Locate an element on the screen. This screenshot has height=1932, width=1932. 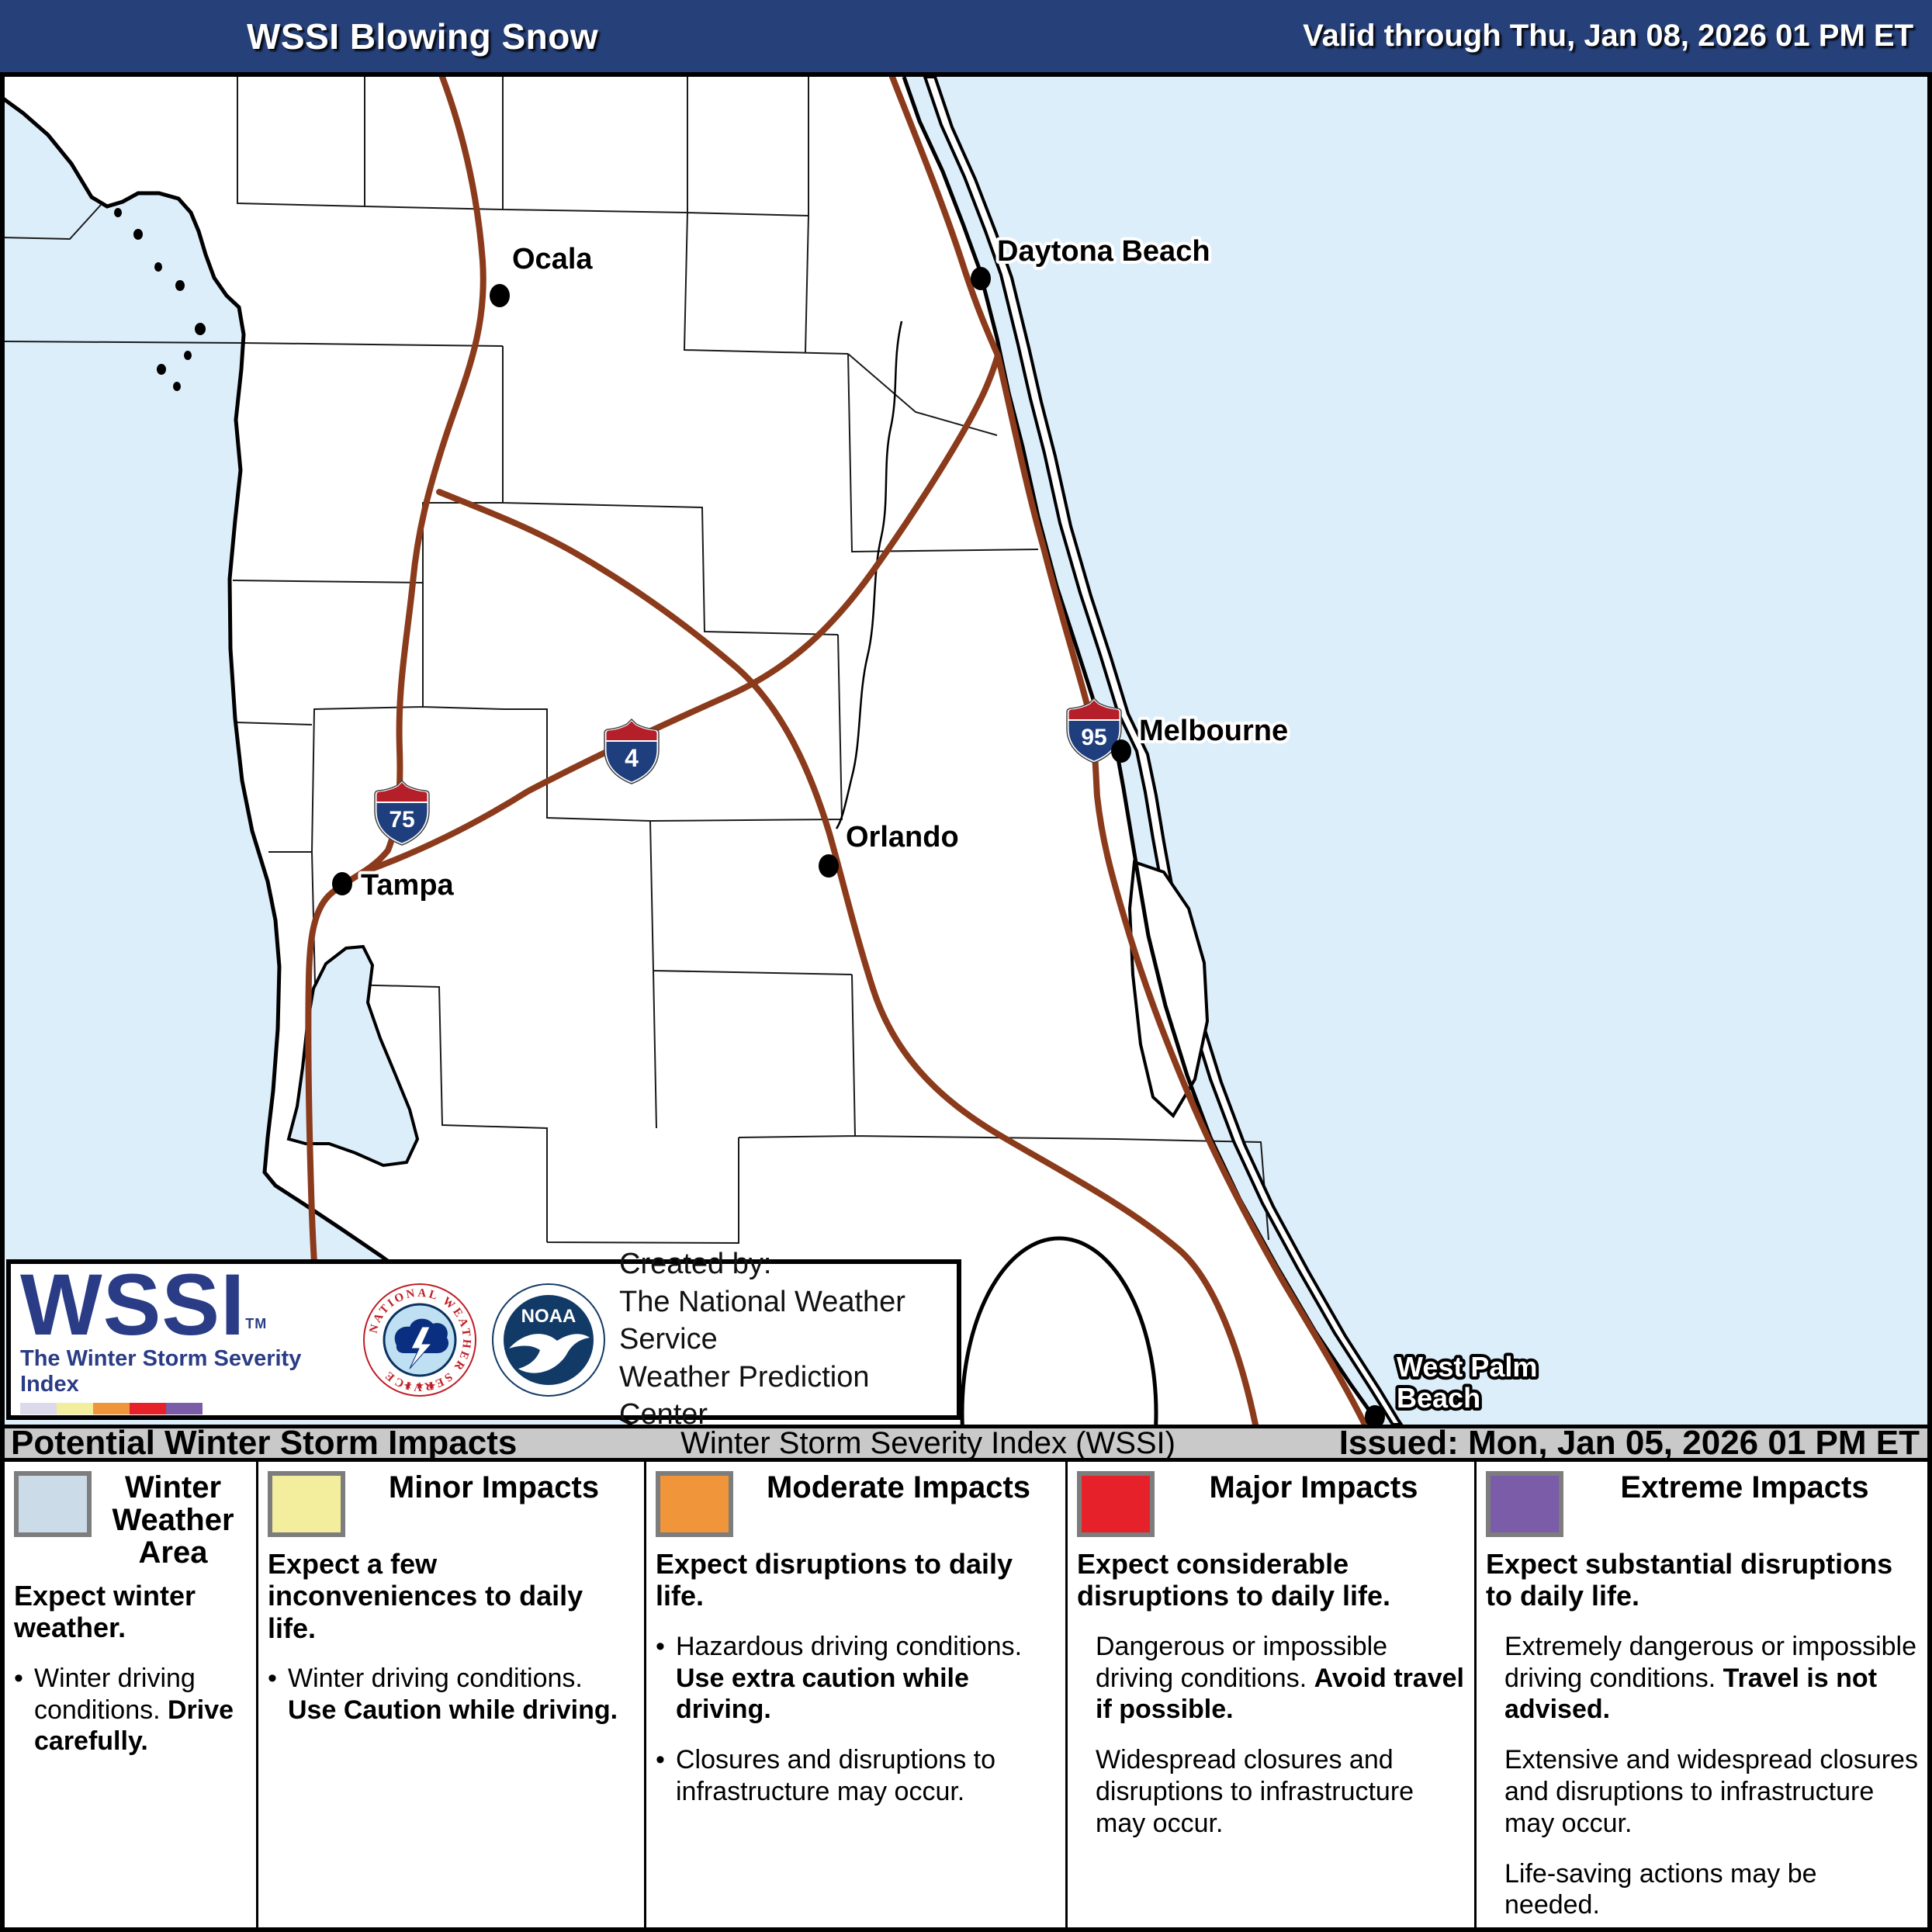
noaa-logo-icon: NOAA is located at coordinates (548, 1340).